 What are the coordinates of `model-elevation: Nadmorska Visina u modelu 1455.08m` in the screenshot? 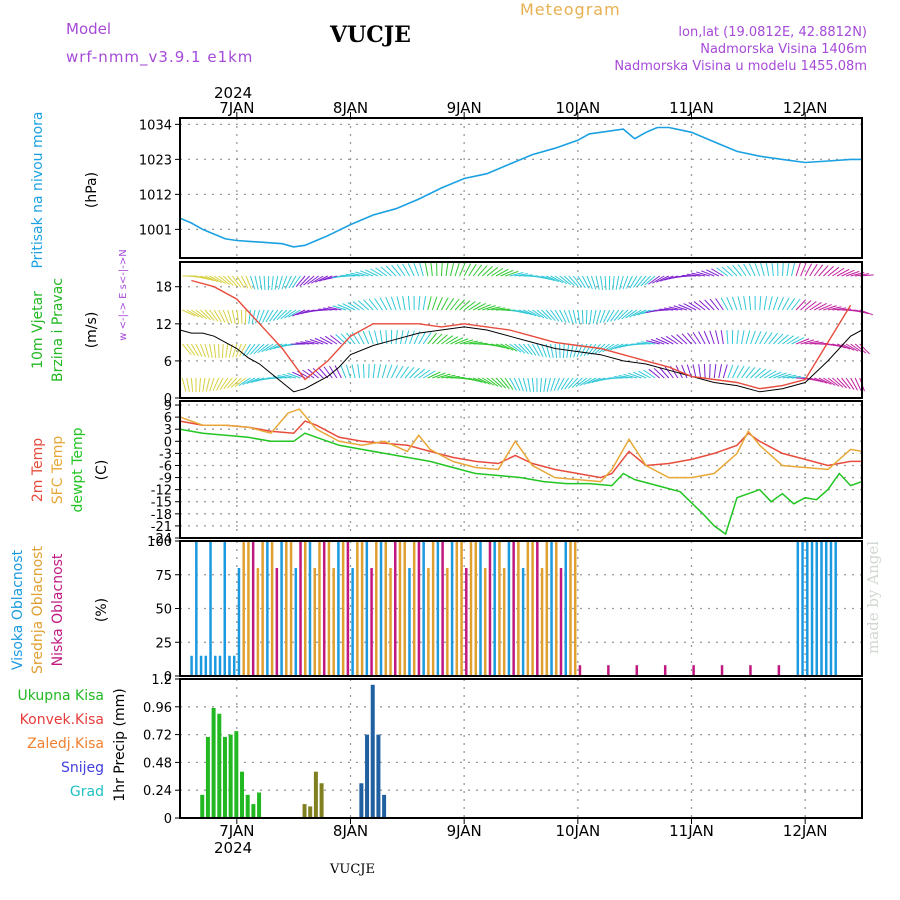 It's located at (740, 66).